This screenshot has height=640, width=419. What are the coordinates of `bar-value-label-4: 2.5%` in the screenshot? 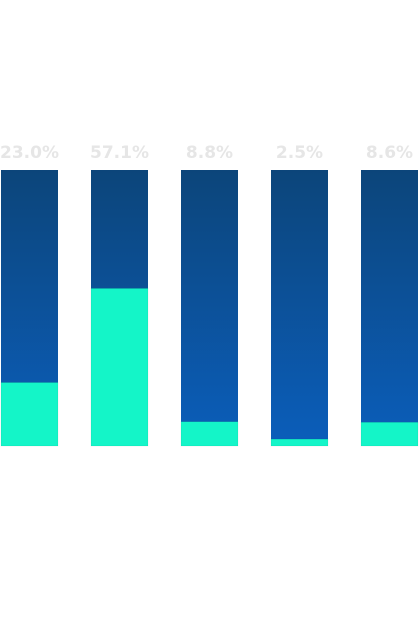 It's located at (299, 153).